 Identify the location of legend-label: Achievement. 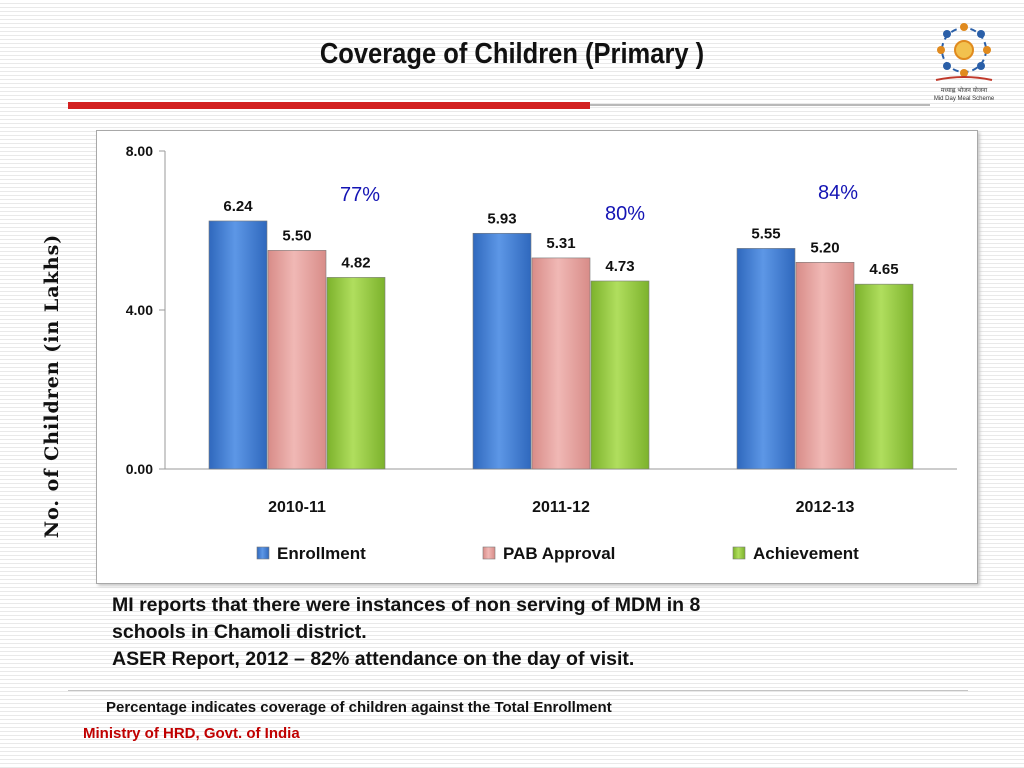
(806, 553).